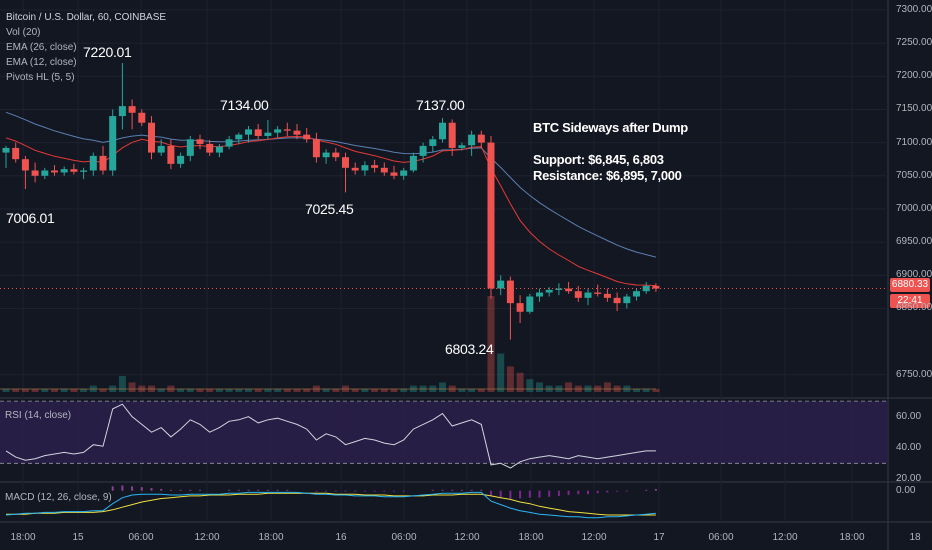 Image resolution: width=932 pixels, height=550 pixels. Describe the element at coordinates (78, 537) in the screenshot. I see `time-tick-label: 15` at that location.